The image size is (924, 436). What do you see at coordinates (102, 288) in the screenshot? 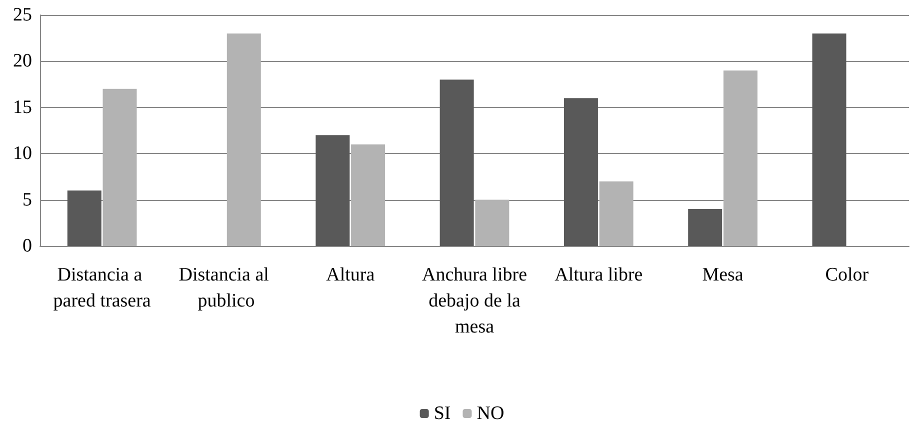
I see `x-tick-label: Distancia a pared trasera` at bounding box center [102, 288].